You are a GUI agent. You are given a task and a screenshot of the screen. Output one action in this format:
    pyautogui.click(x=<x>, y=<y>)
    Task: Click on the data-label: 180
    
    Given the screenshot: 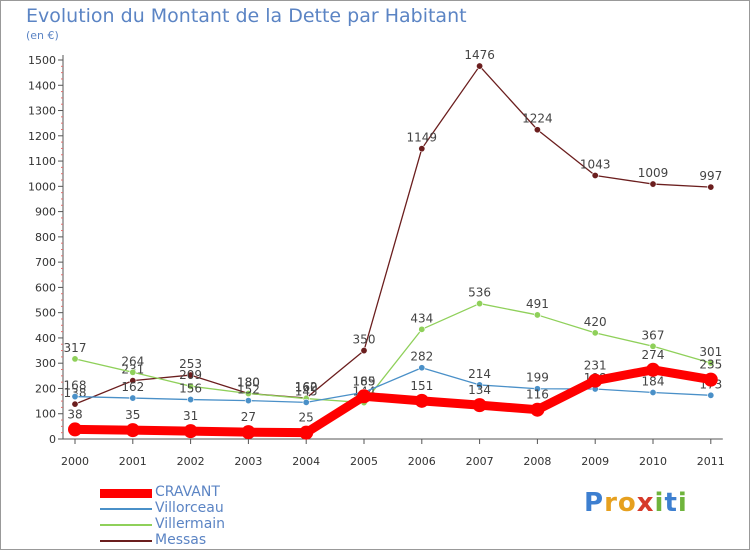 What is the action you would take?
    pyautogui.click(x=248, y=383)
    